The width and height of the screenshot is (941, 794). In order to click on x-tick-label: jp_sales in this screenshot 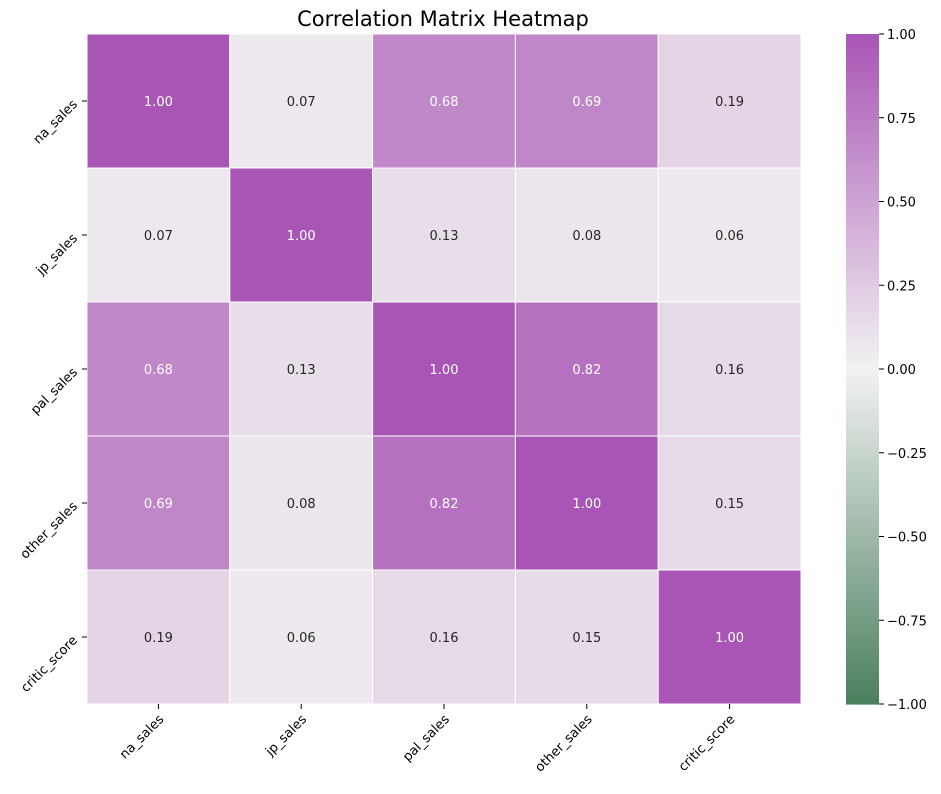, I will do `click(286, 736)`.